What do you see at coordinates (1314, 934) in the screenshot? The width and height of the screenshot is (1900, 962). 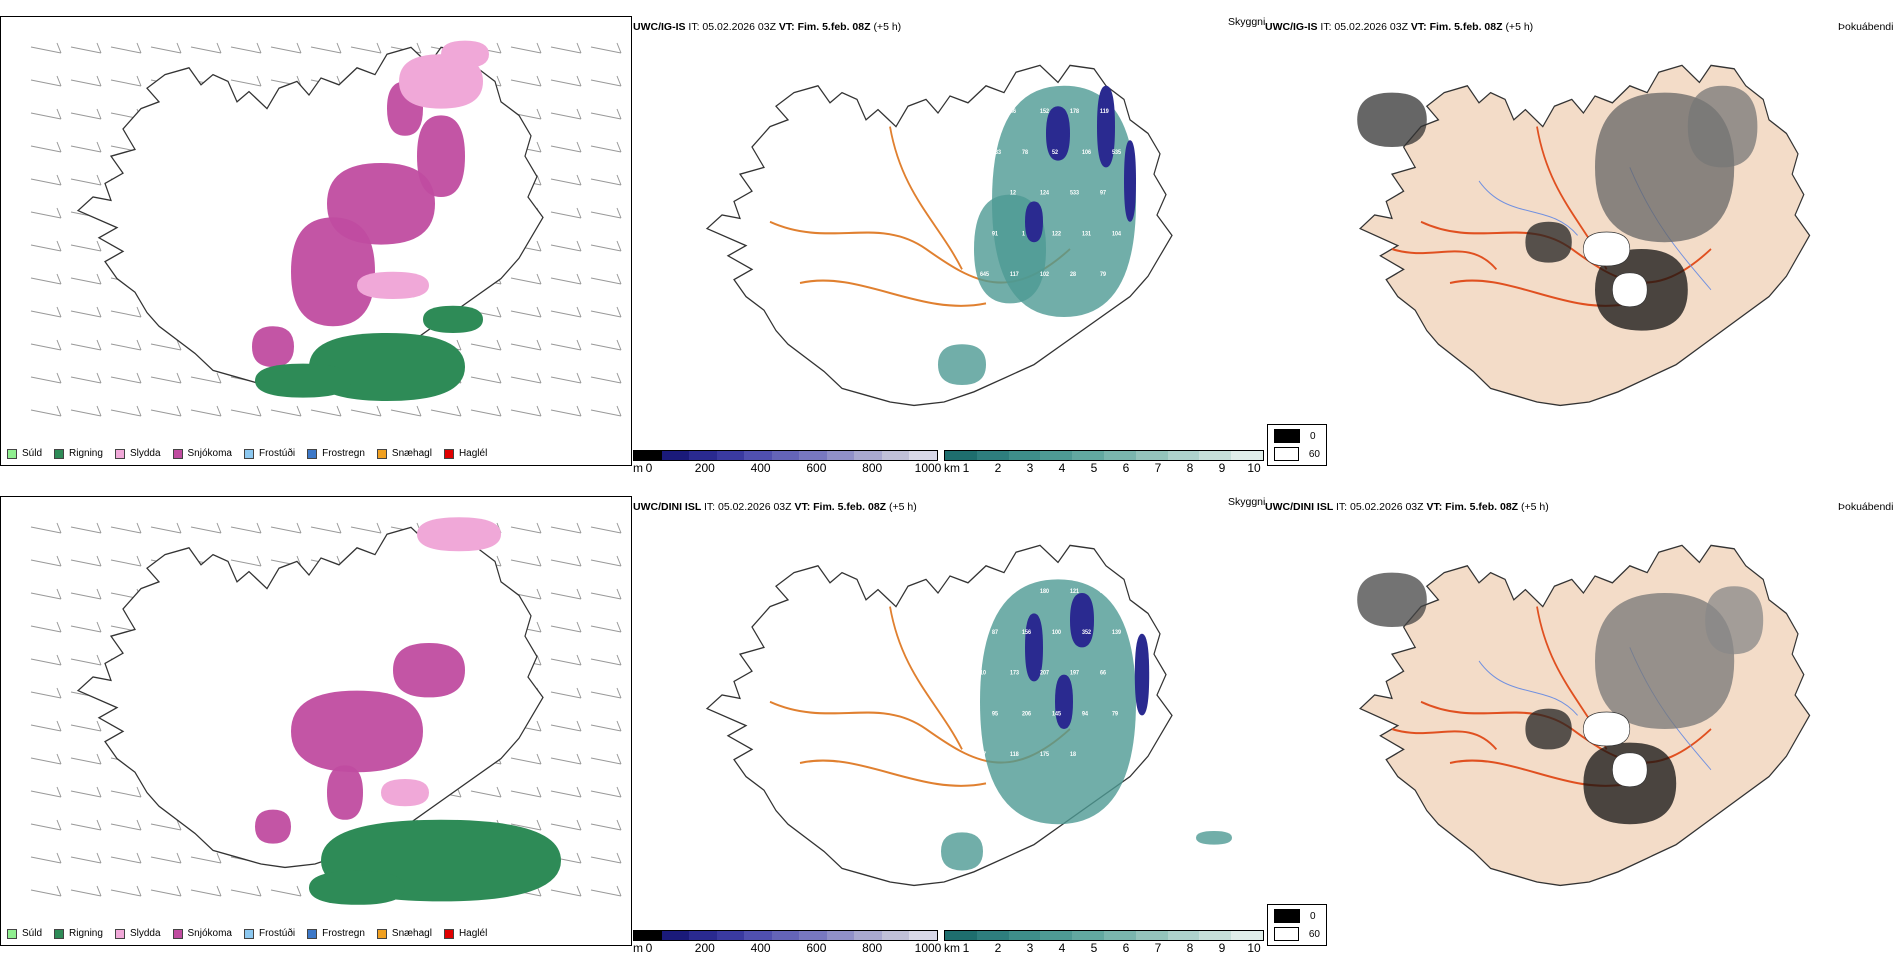 I see `fog-legend-label: 60` at bounding box center [1314, 934].